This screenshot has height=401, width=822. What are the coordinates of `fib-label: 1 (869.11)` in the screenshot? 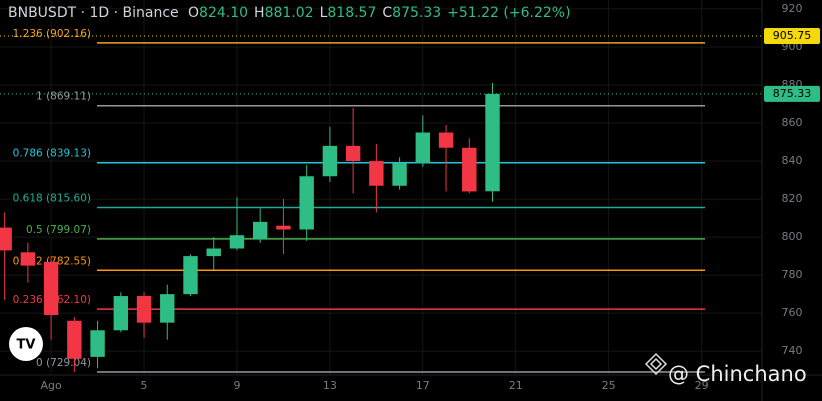 It's located at (63, 97).